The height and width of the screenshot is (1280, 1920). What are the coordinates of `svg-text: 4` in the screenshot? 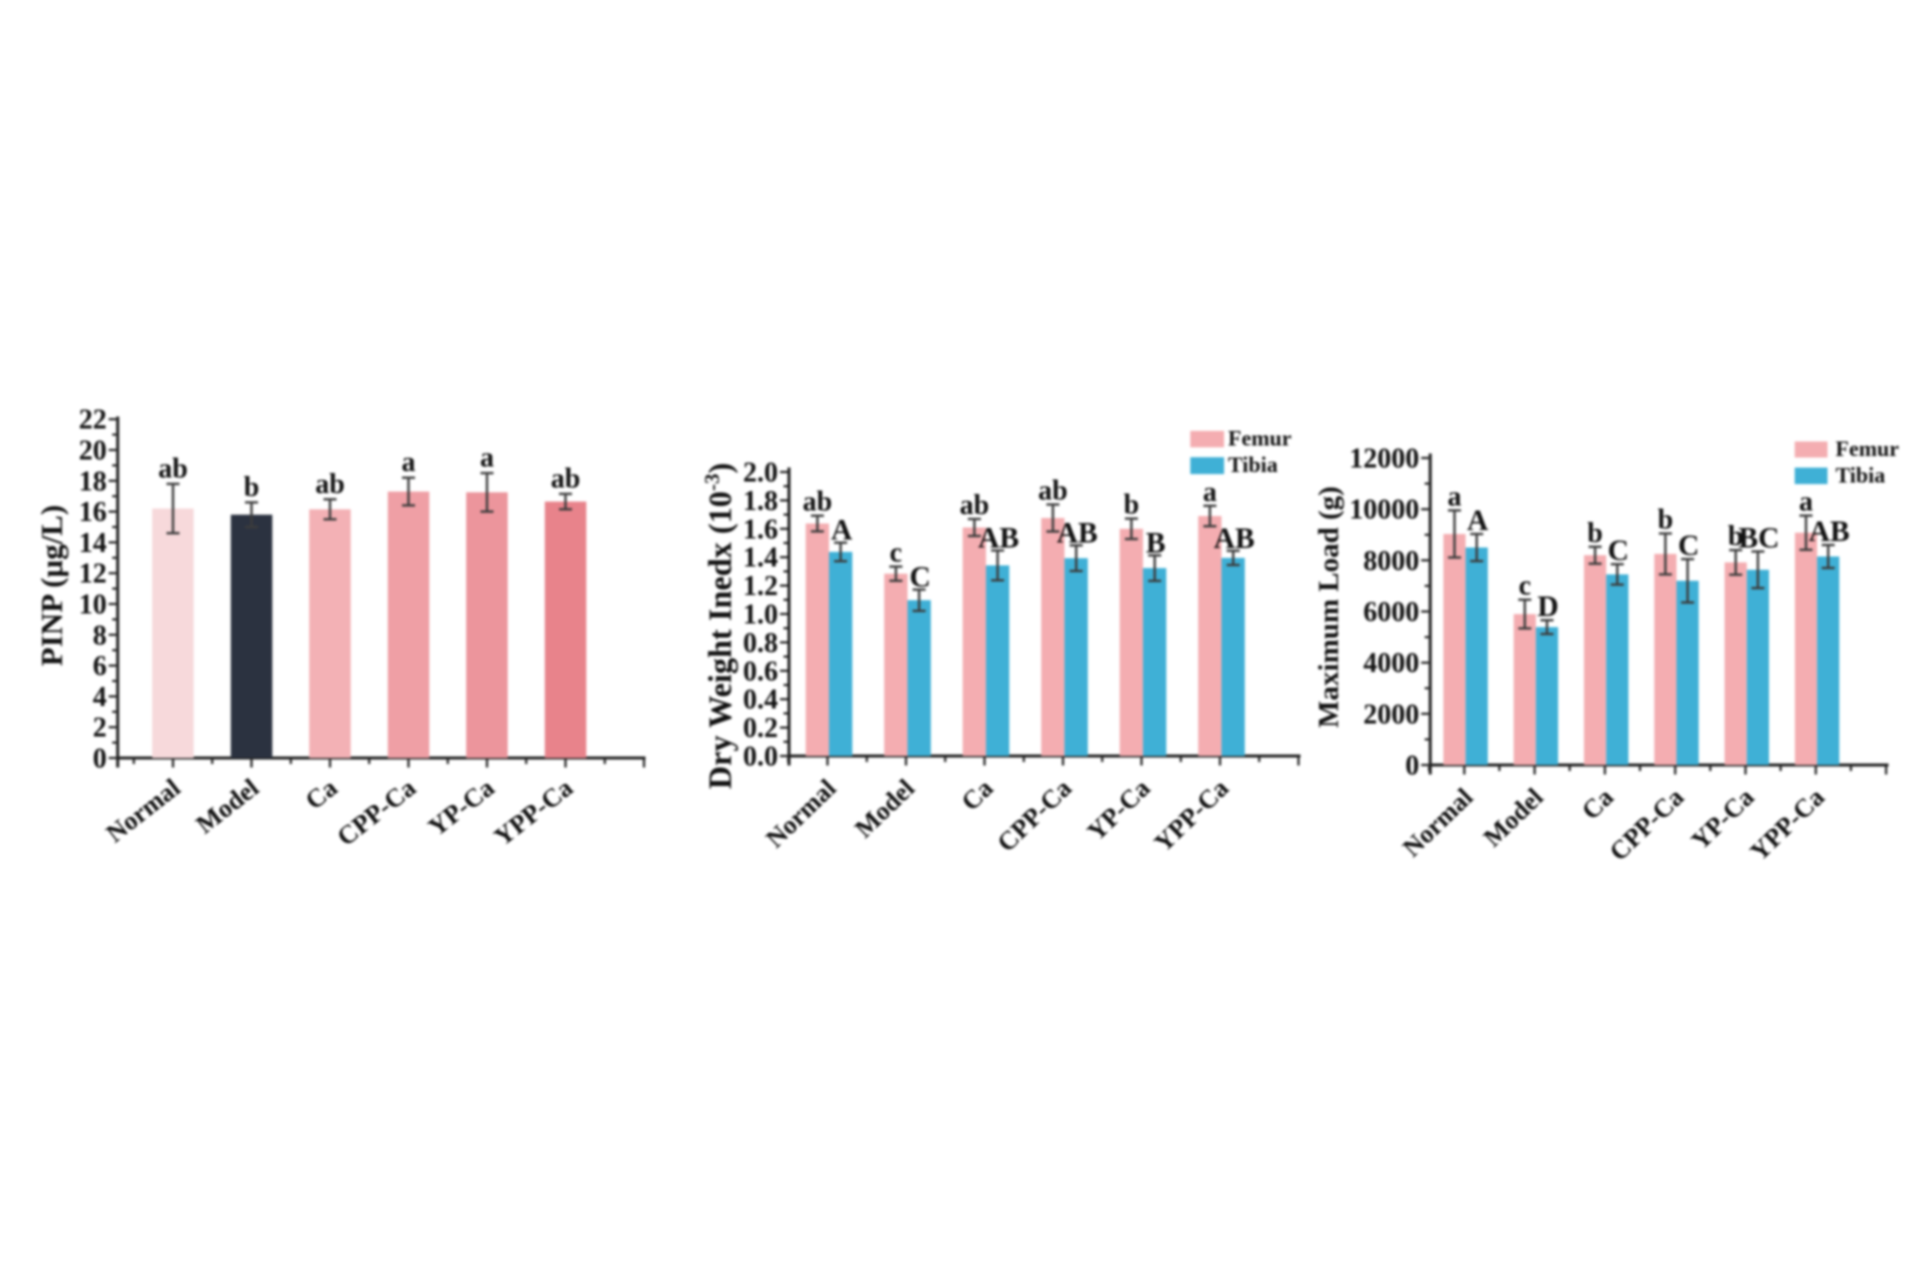 It's located at (100, 697).